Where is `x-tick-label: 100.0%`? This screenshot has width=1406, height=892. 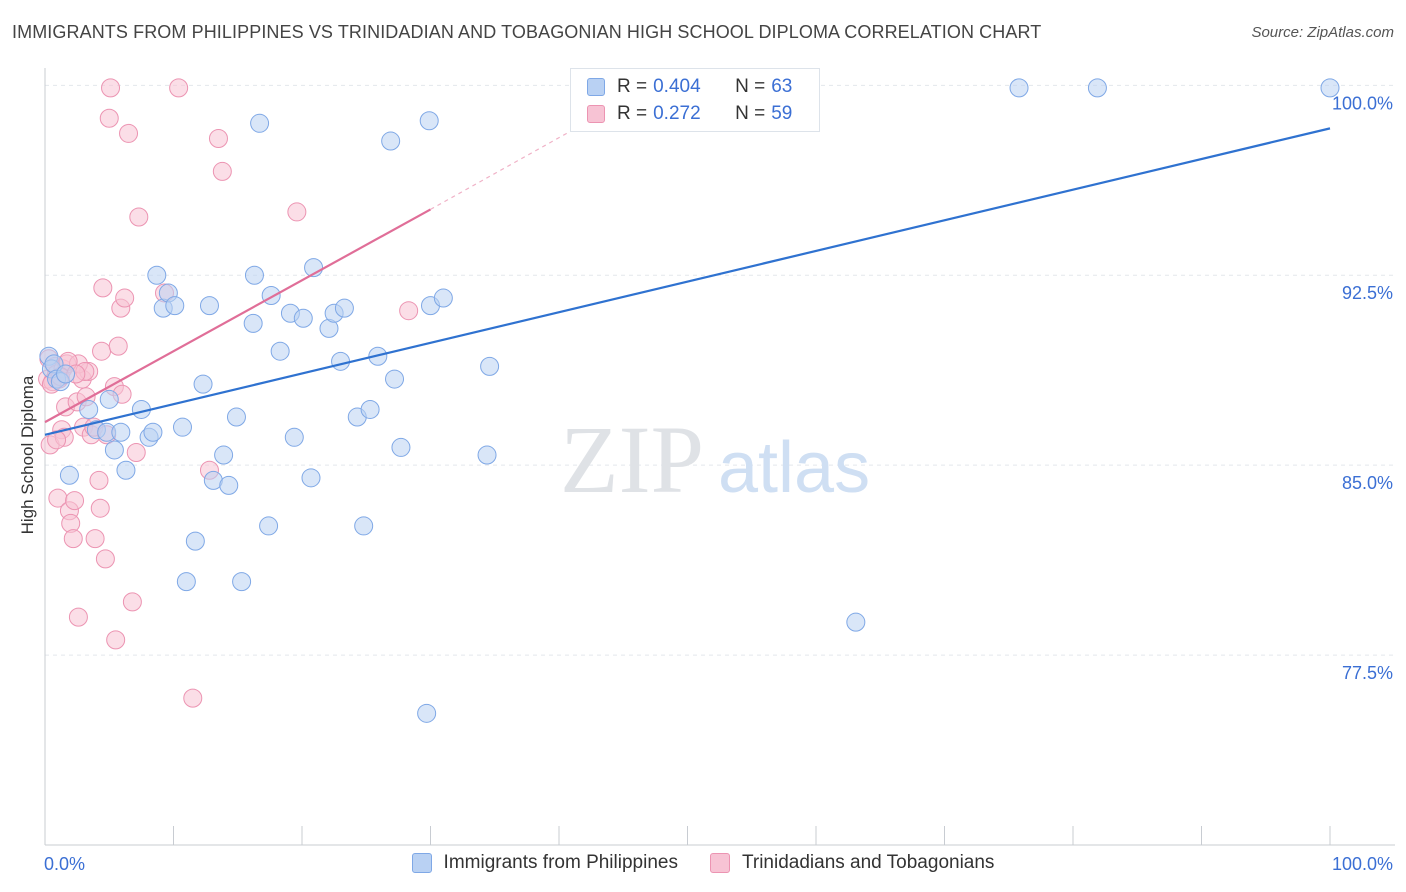
x-tick-label: 100.0% is located at coordinates (1362, 864).